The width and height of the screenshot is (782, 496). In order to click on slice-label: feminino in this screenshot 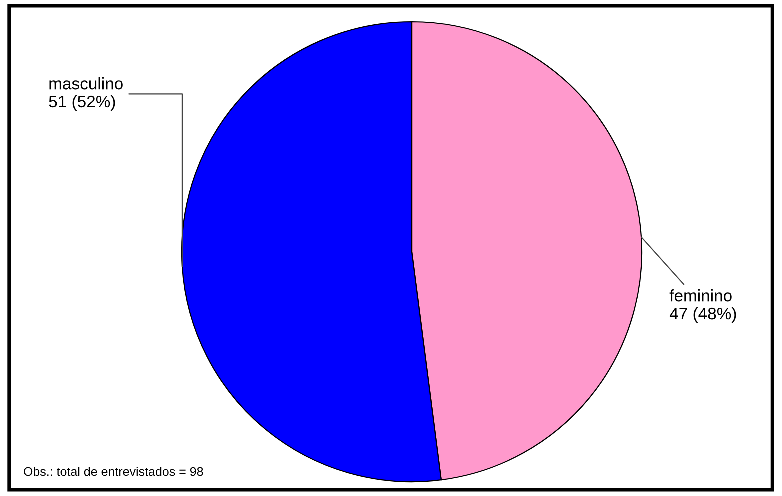, I will do `click(701, 296)`.